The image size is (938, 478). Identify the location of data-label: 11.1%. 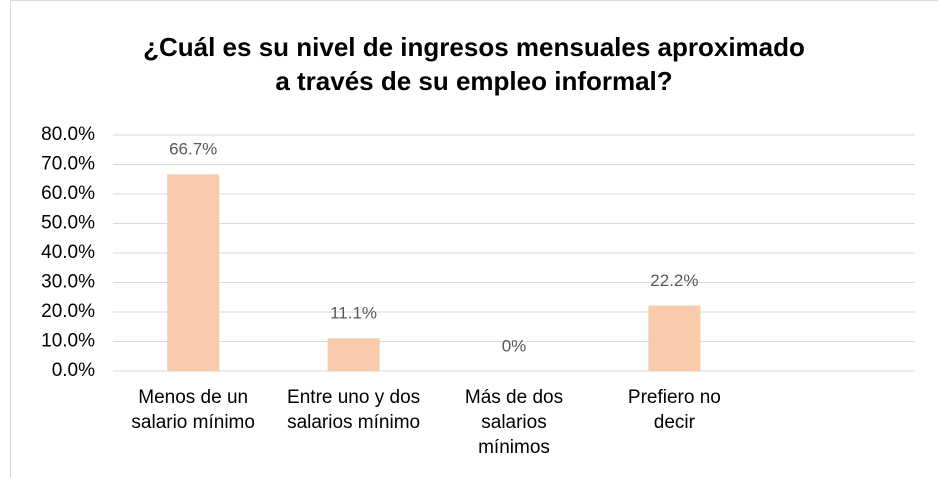
(353, 313).